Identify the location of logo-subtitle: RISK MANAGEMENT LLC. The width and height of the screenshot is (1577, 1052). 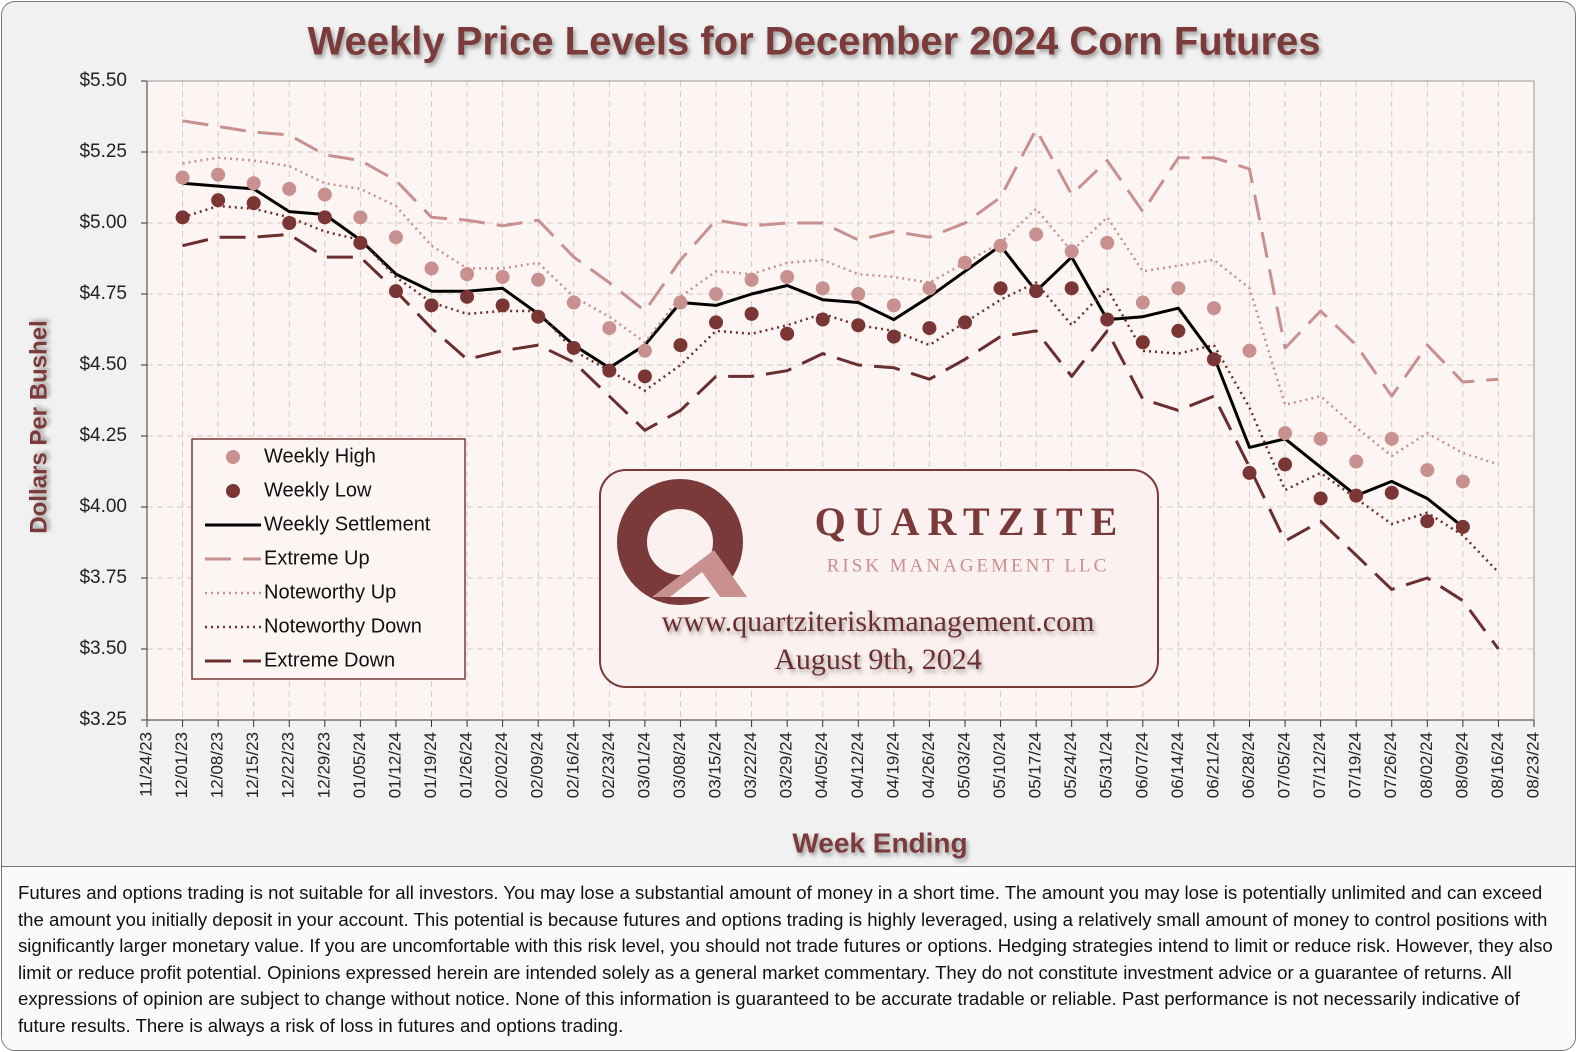
(968, 565).